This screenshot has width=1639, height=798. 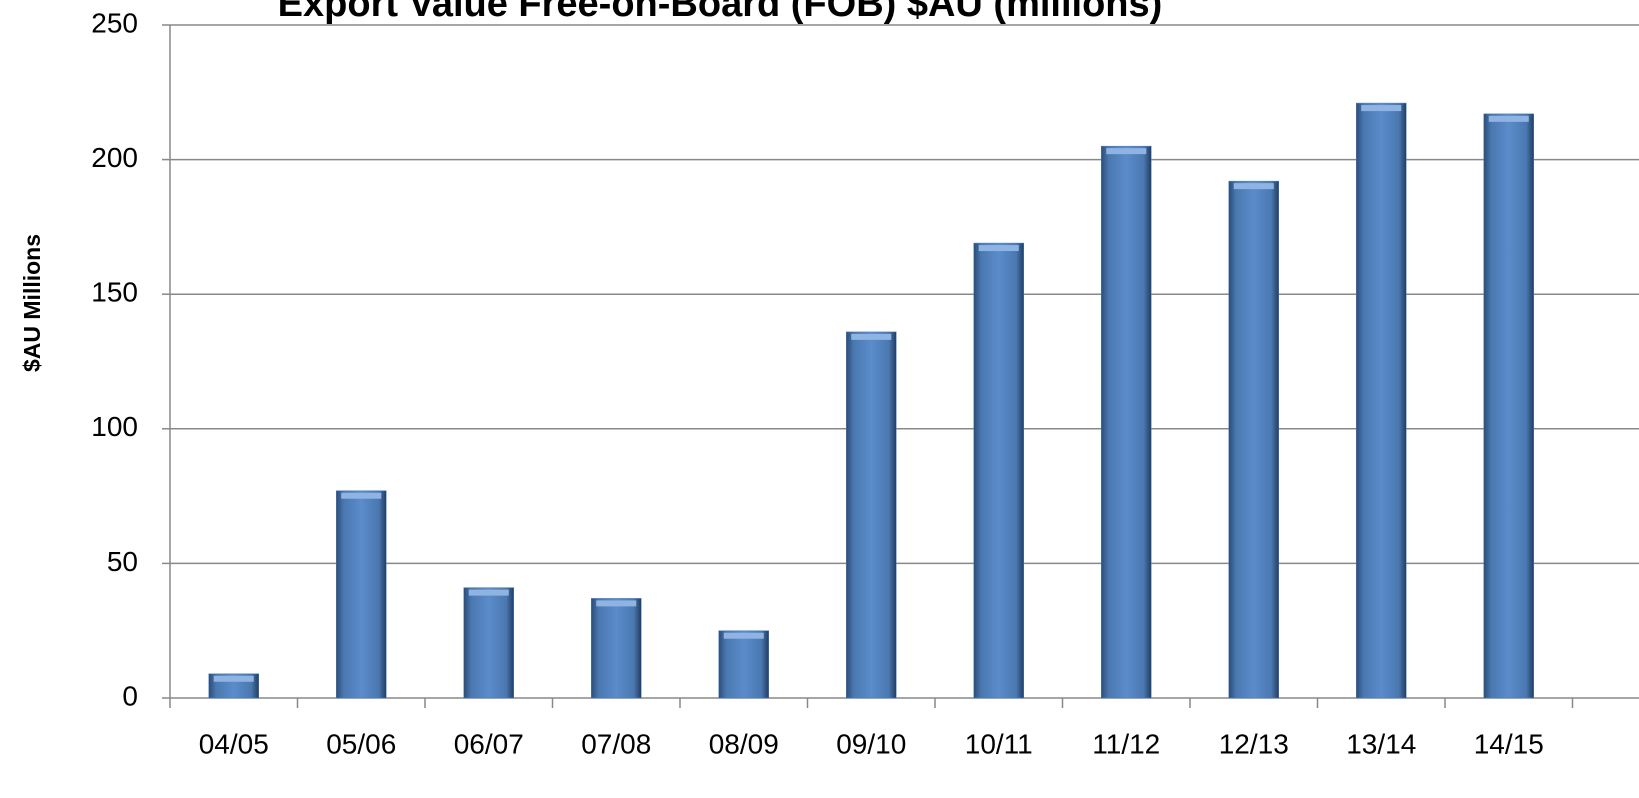 I want to click on x-tick-label: 06/07, so click(x=489, y=743).